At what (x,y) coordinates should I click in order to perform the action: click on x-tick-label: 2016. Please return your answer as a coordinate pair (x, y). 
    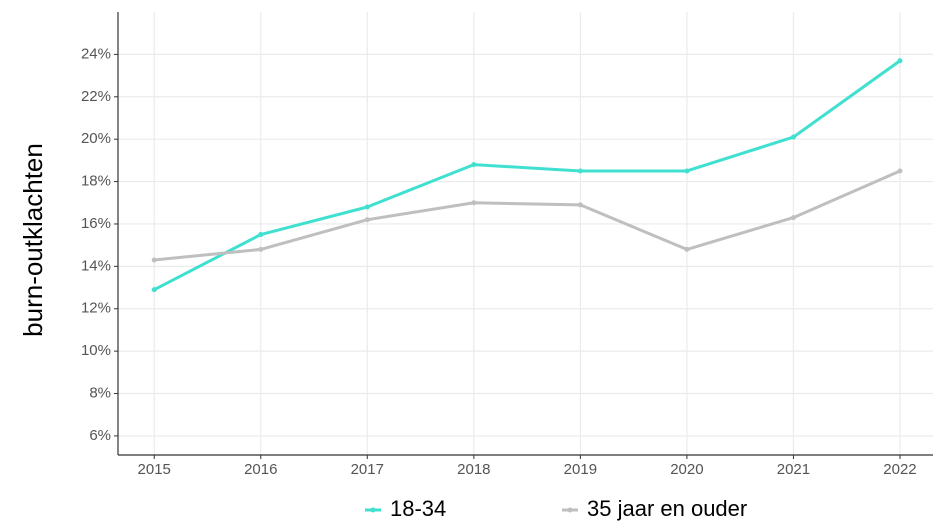
    Looking at the image, I should click on (260, 469).